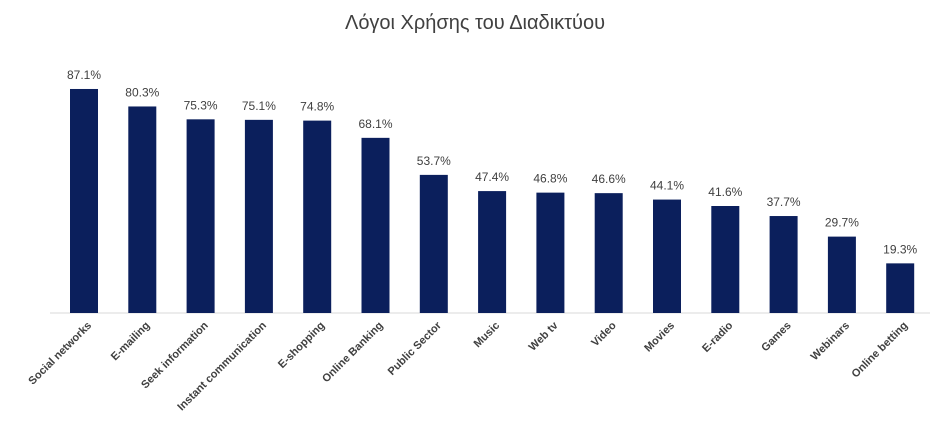 This screenshot has height=426, width=941. I want to click on value-label: 75.3%, so click(201, 105).